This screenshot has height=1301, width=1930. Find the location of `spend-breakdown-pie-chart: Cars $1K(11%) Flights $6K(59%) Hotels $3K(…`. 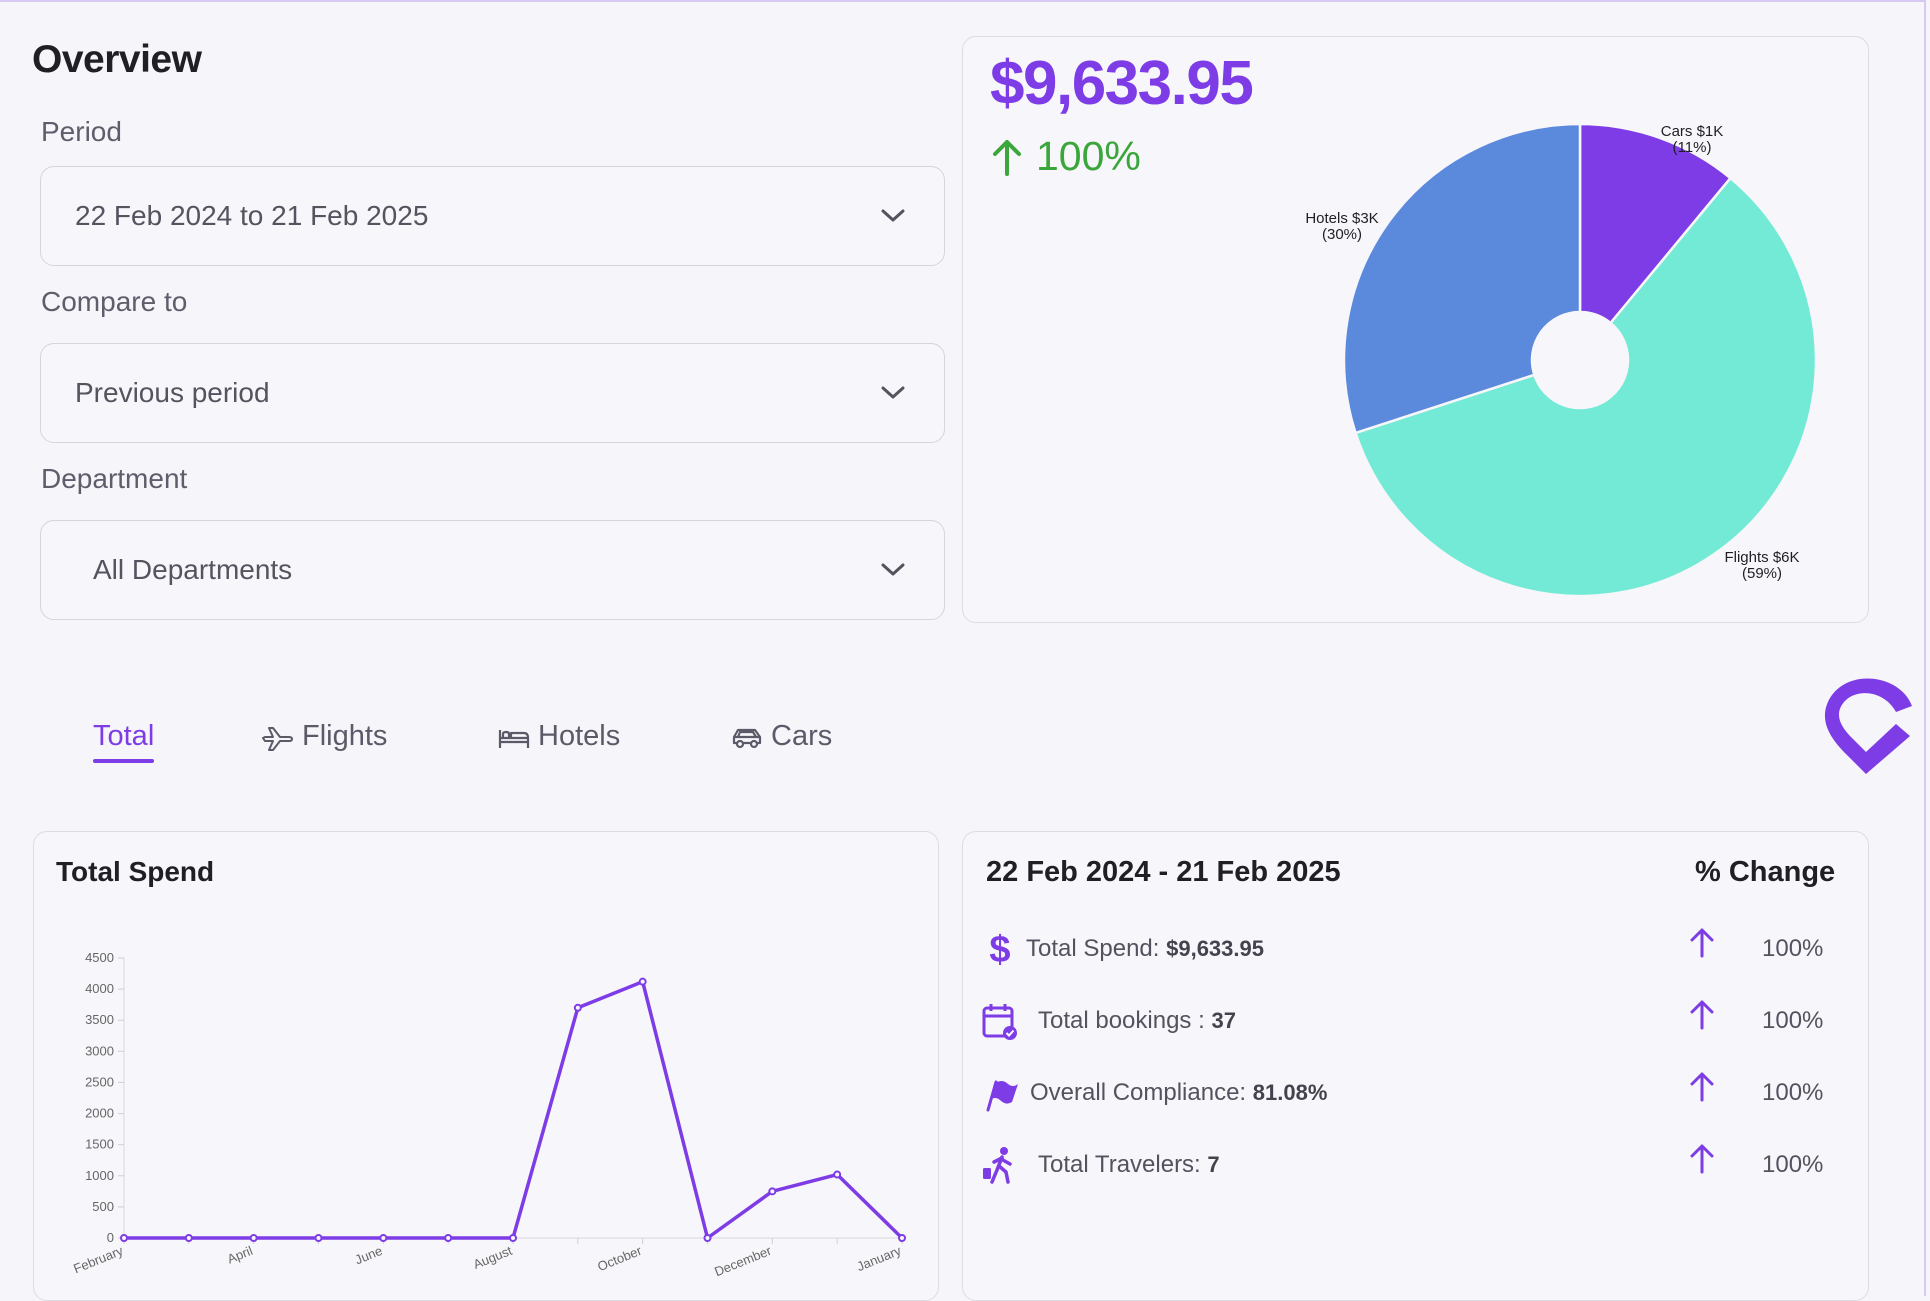

spend-breakdown-pie-chart: Cars $1K(11%) Flights $6K(59%) Hotels $3K(… is located at coordinates (1561, 360).